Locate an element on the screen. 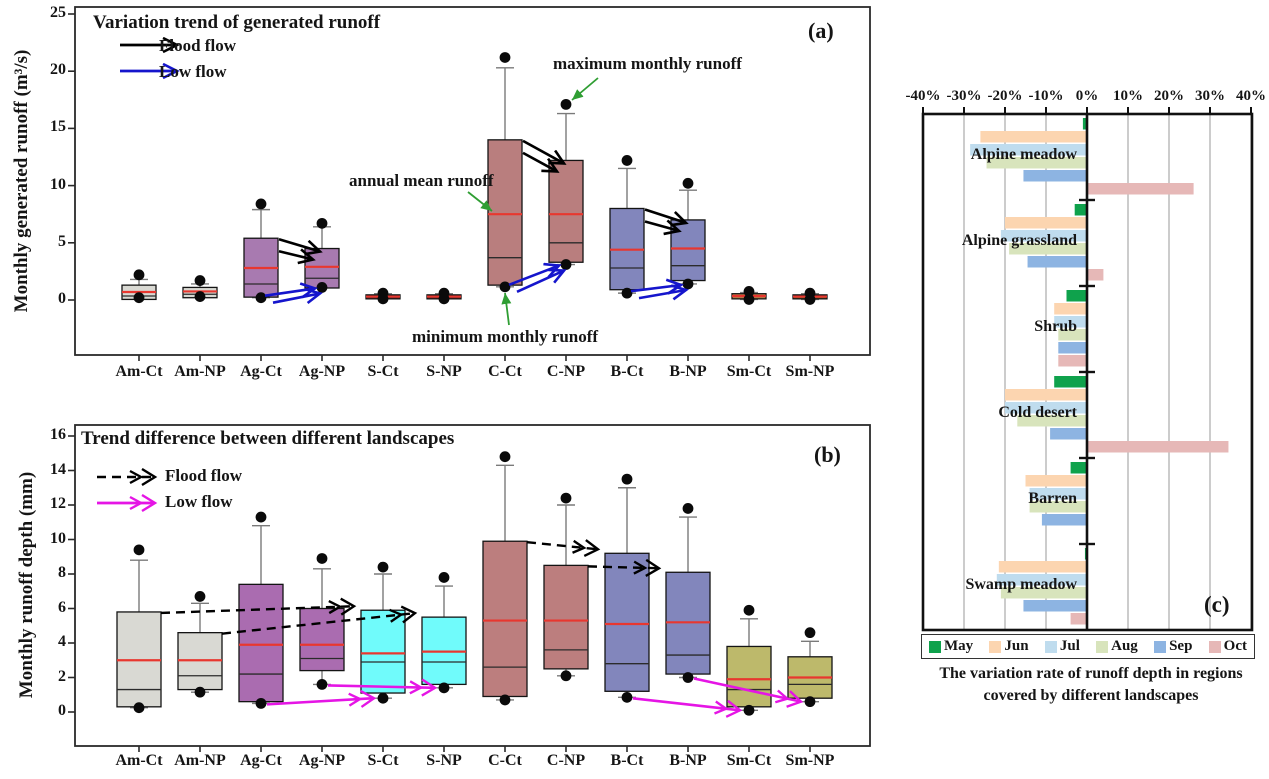 The width and height of the screenshot is (1269, 779). y-tick-label: 0 is located at coordinates (62, 710).